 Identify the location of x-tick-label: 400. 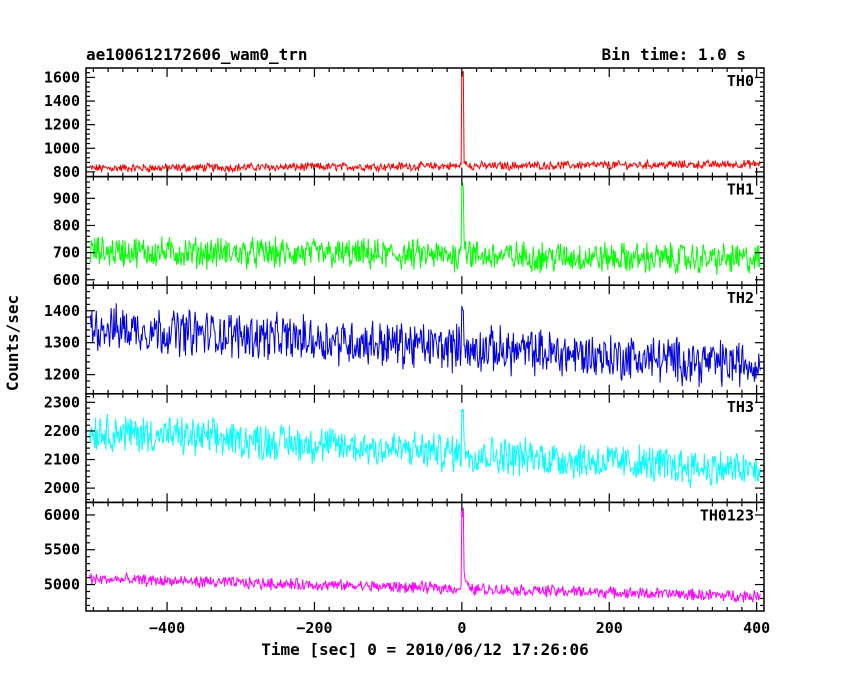
(756, 628).